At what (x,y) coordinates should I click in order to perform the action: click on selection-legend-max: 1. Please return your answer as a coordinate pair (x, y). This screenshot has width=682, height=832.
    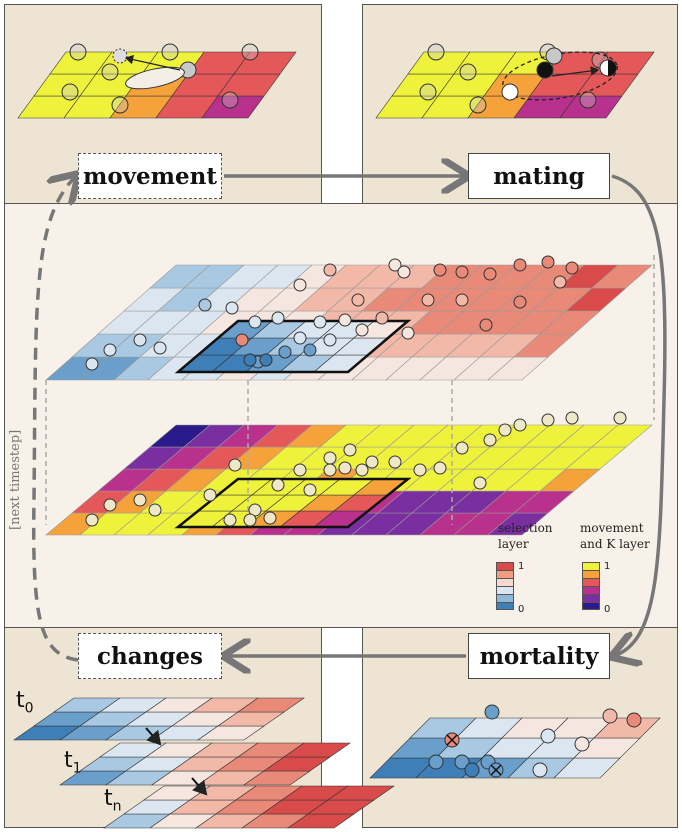
    Looking at the image, I should click on (521, 566).